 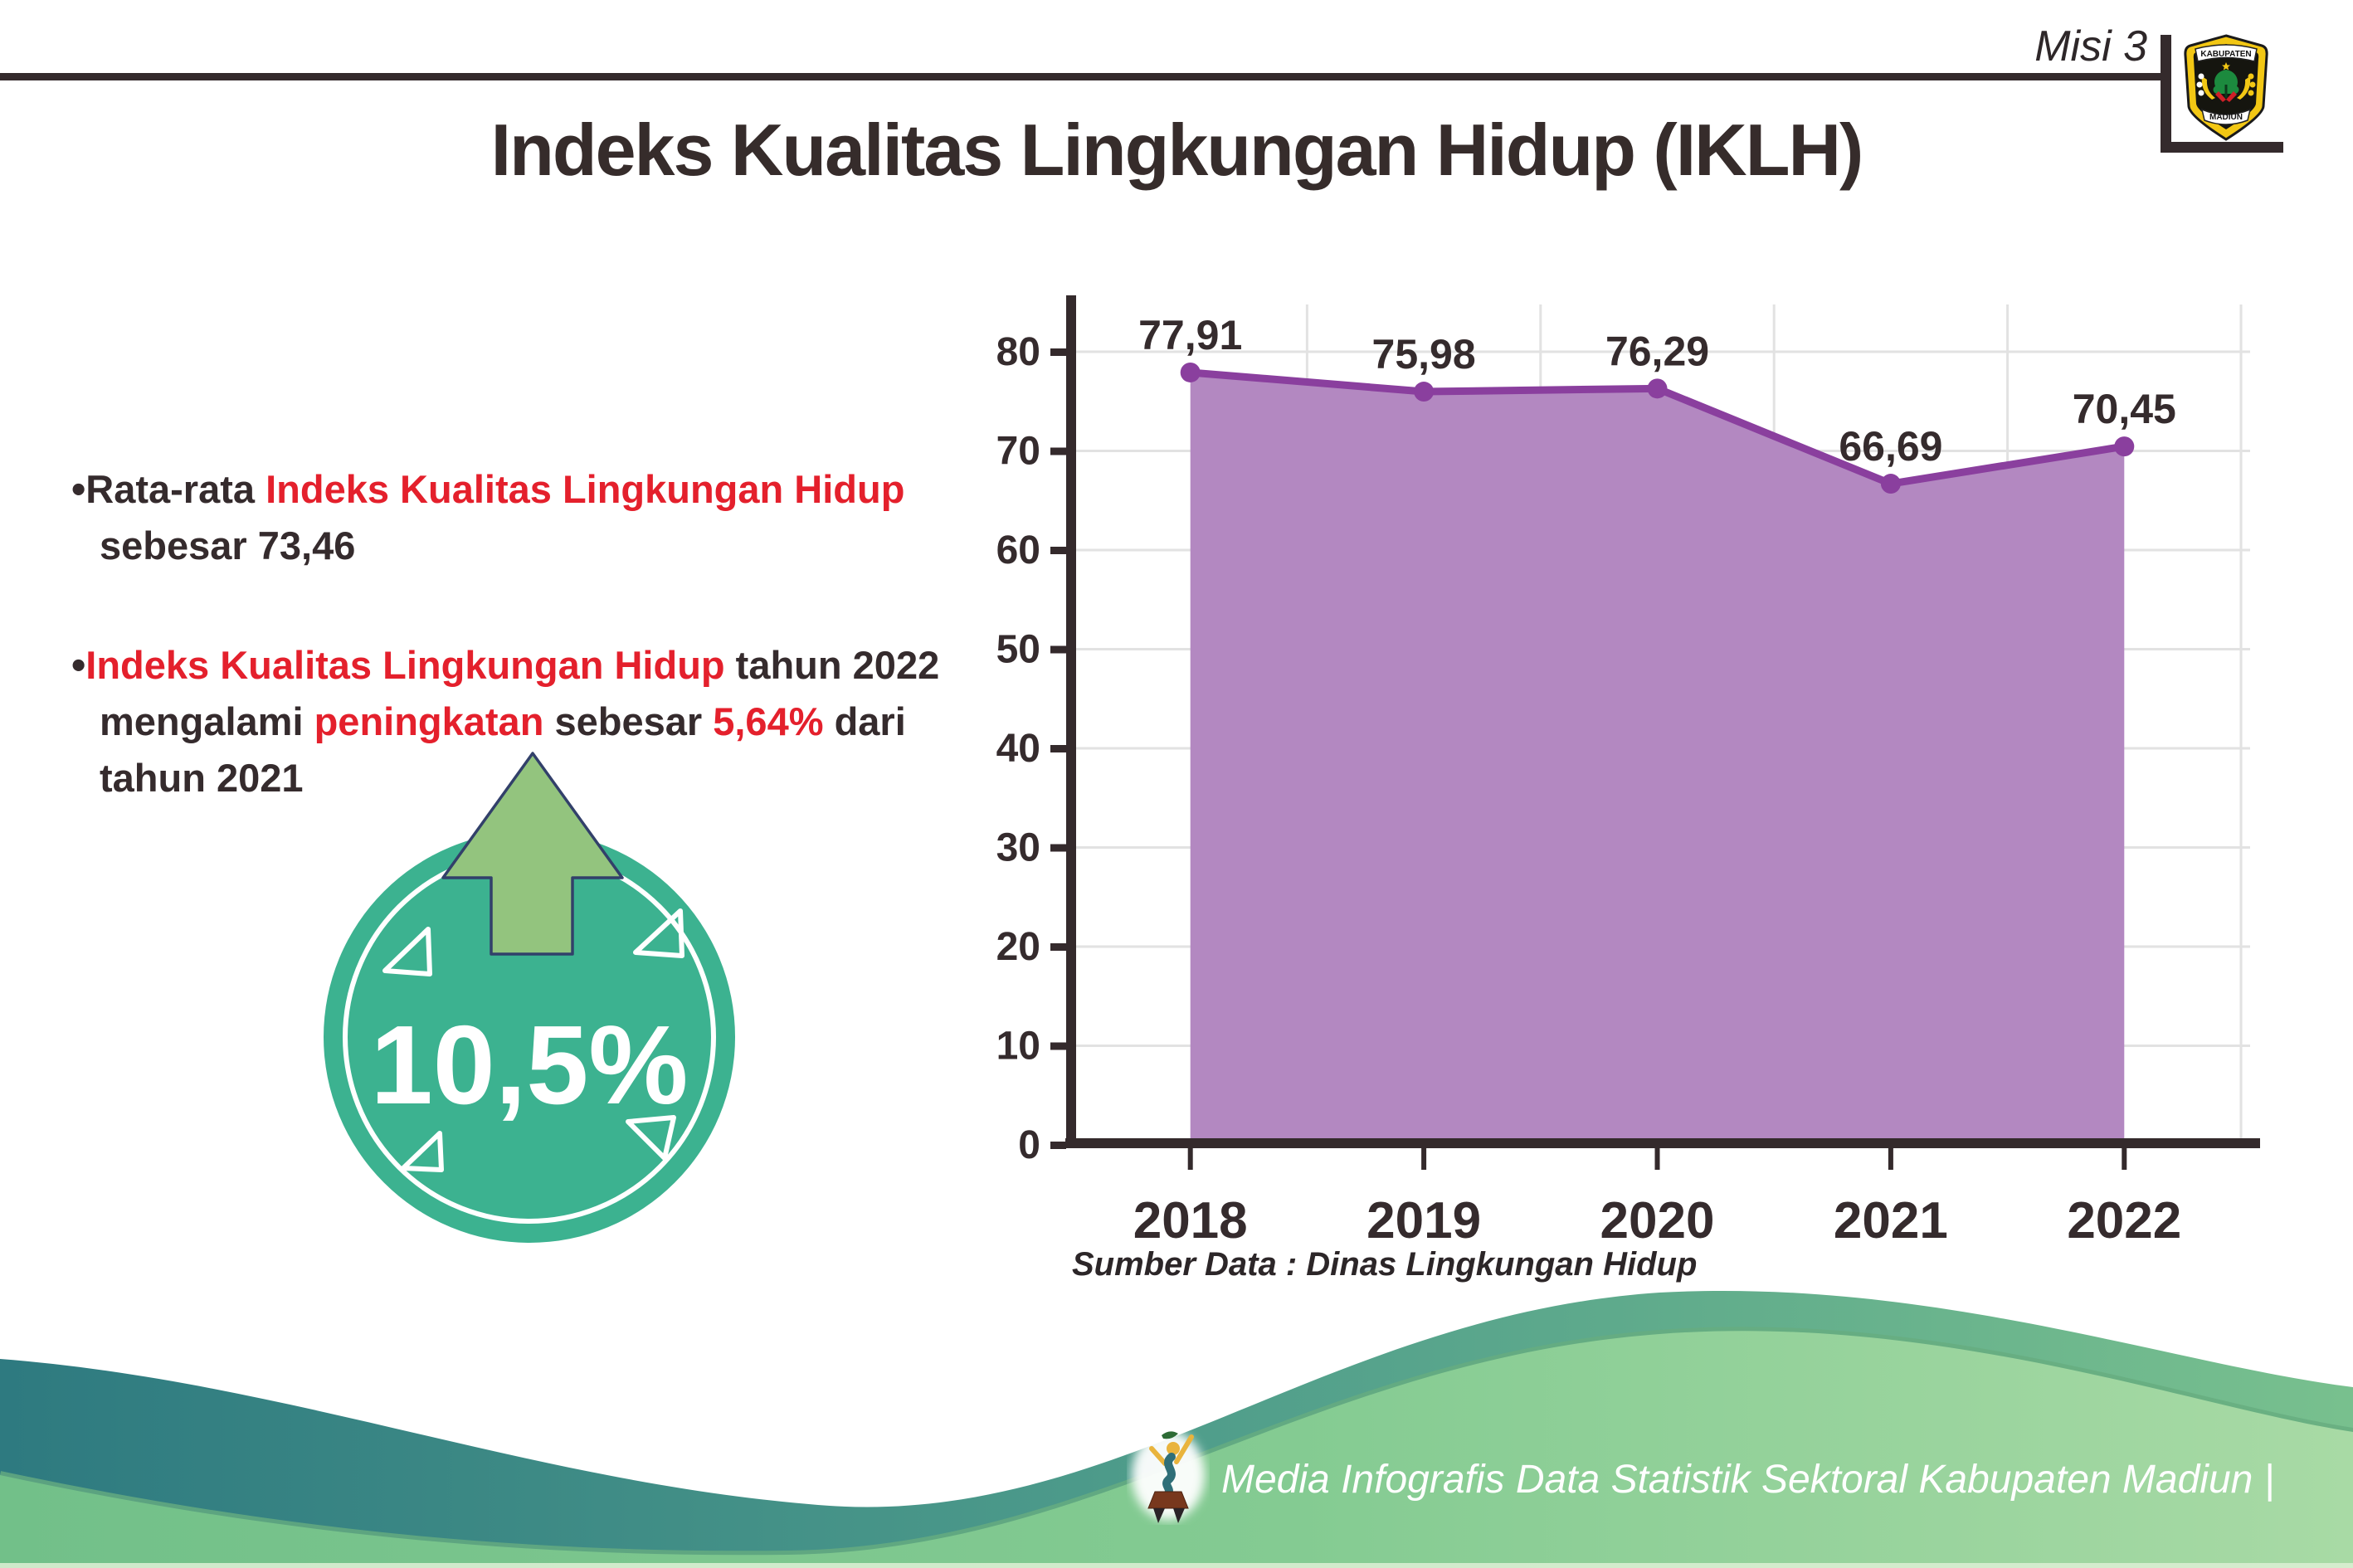 What do you see at coordinates (1018, 452) in the screenshot?
I see `y-axis-label: 70` at bounding box center [1018, 452].